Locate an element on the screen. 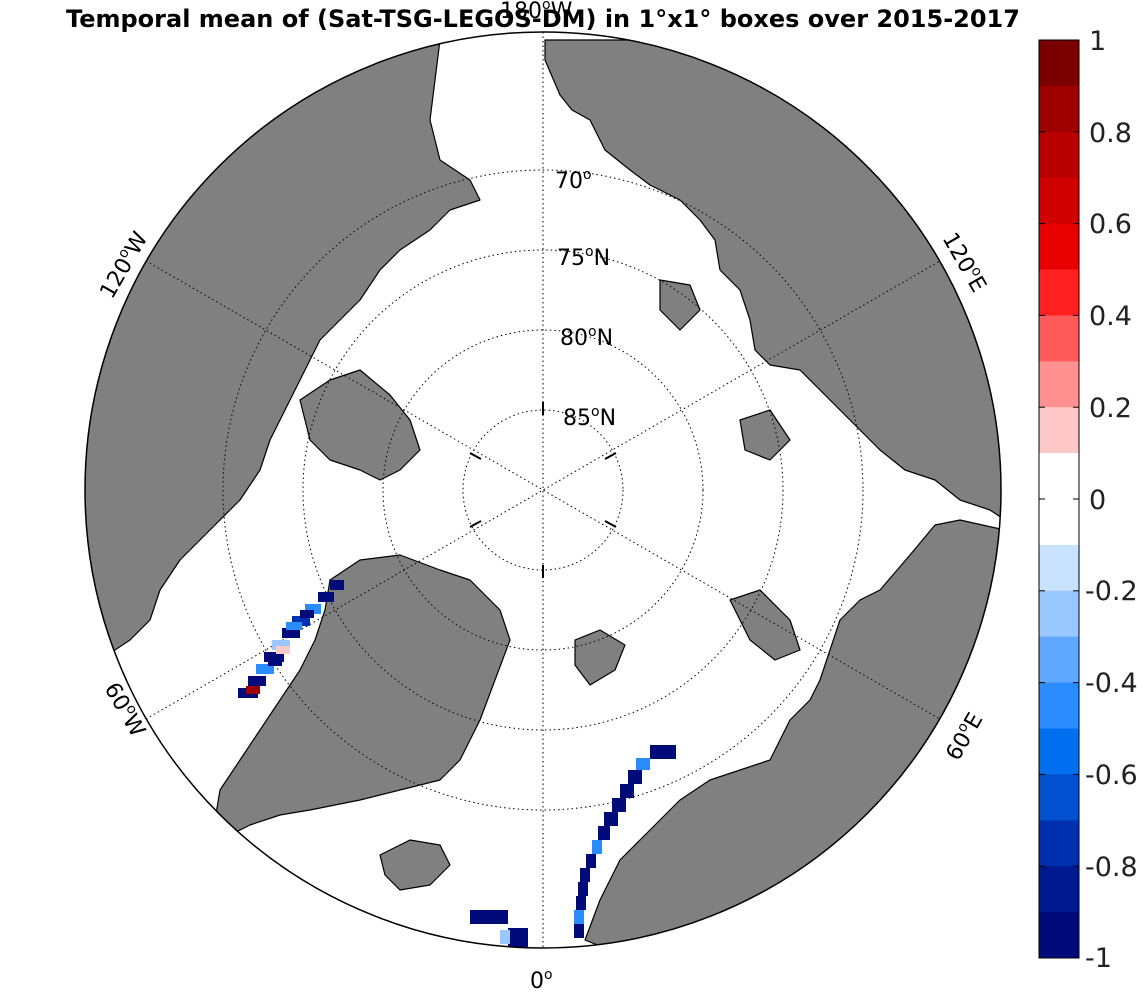 Image resolution: width=1147 pixels, height=995 pixels. data-boxes is located at coordinates (457, 764).